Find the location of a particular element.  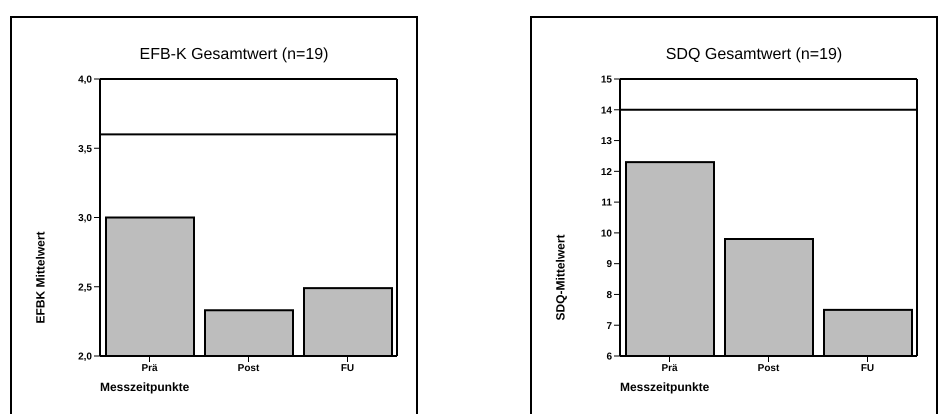

y-tick-label: 3,5 is located at coordinates (85, 149).